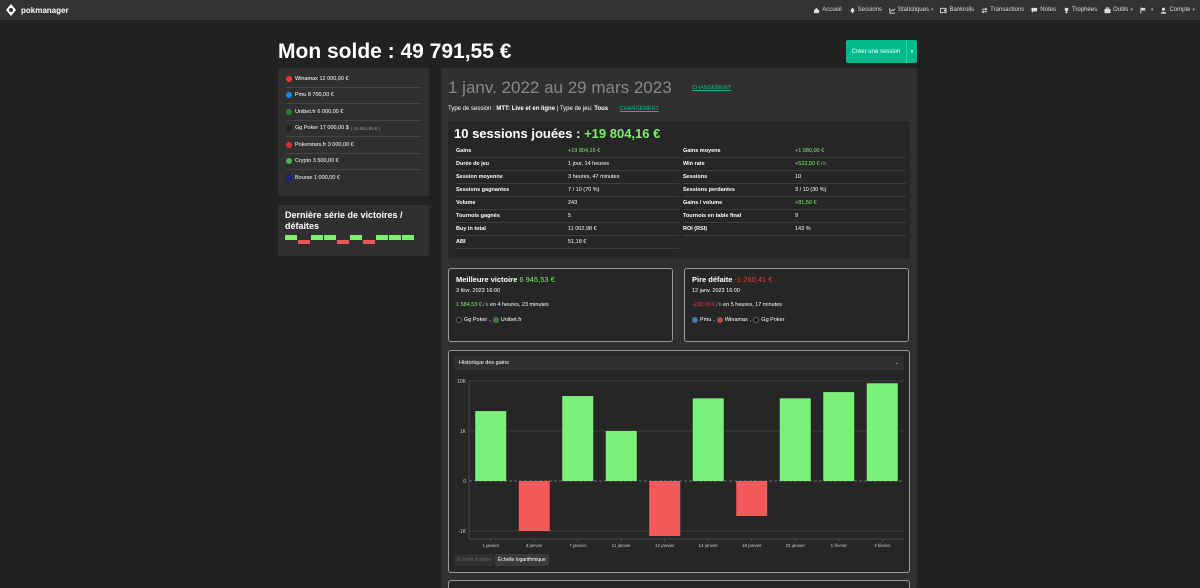  I want to click on stat-value: 1 jour, 14 heures, so click(588, 164).